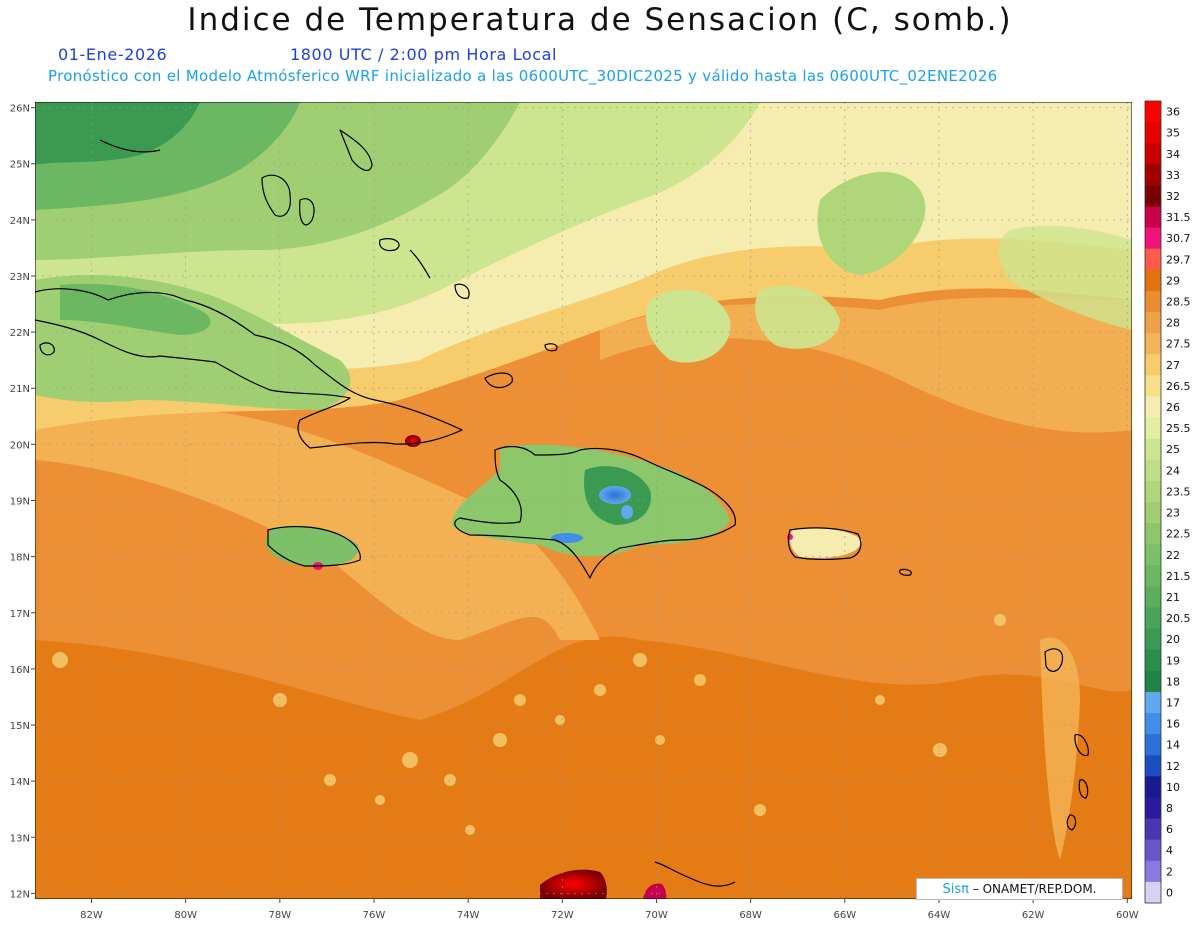 The height and width of the screenshot is (927, 1200). What do you see at coordinates (1173, 724) in the screenshot?
I see `colorbar-label: 16` at bounding box center [1173, 724].